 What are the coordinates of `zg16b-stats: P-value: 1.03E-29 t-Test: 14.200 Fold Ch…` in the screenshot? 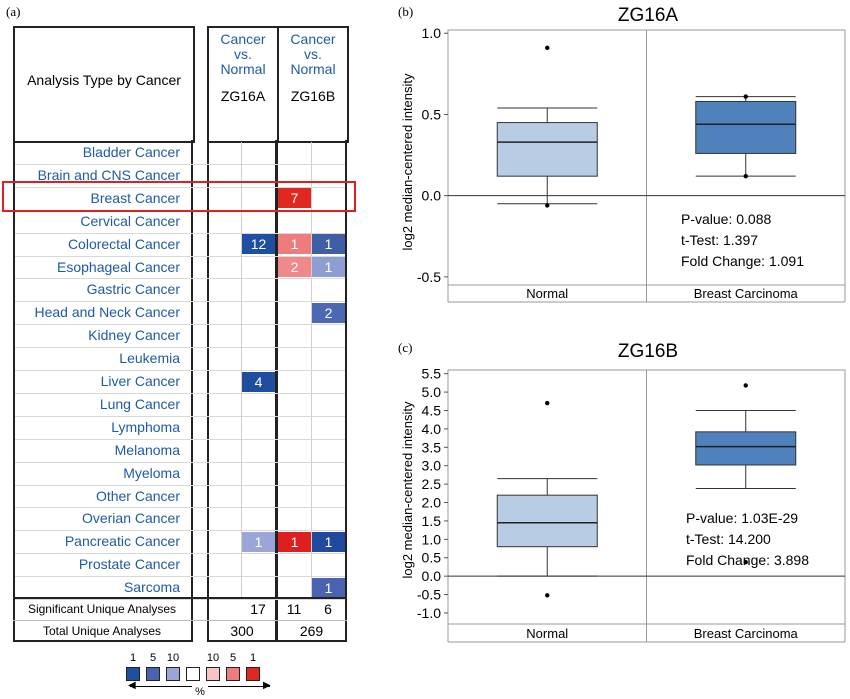 It's located at (747, 539).